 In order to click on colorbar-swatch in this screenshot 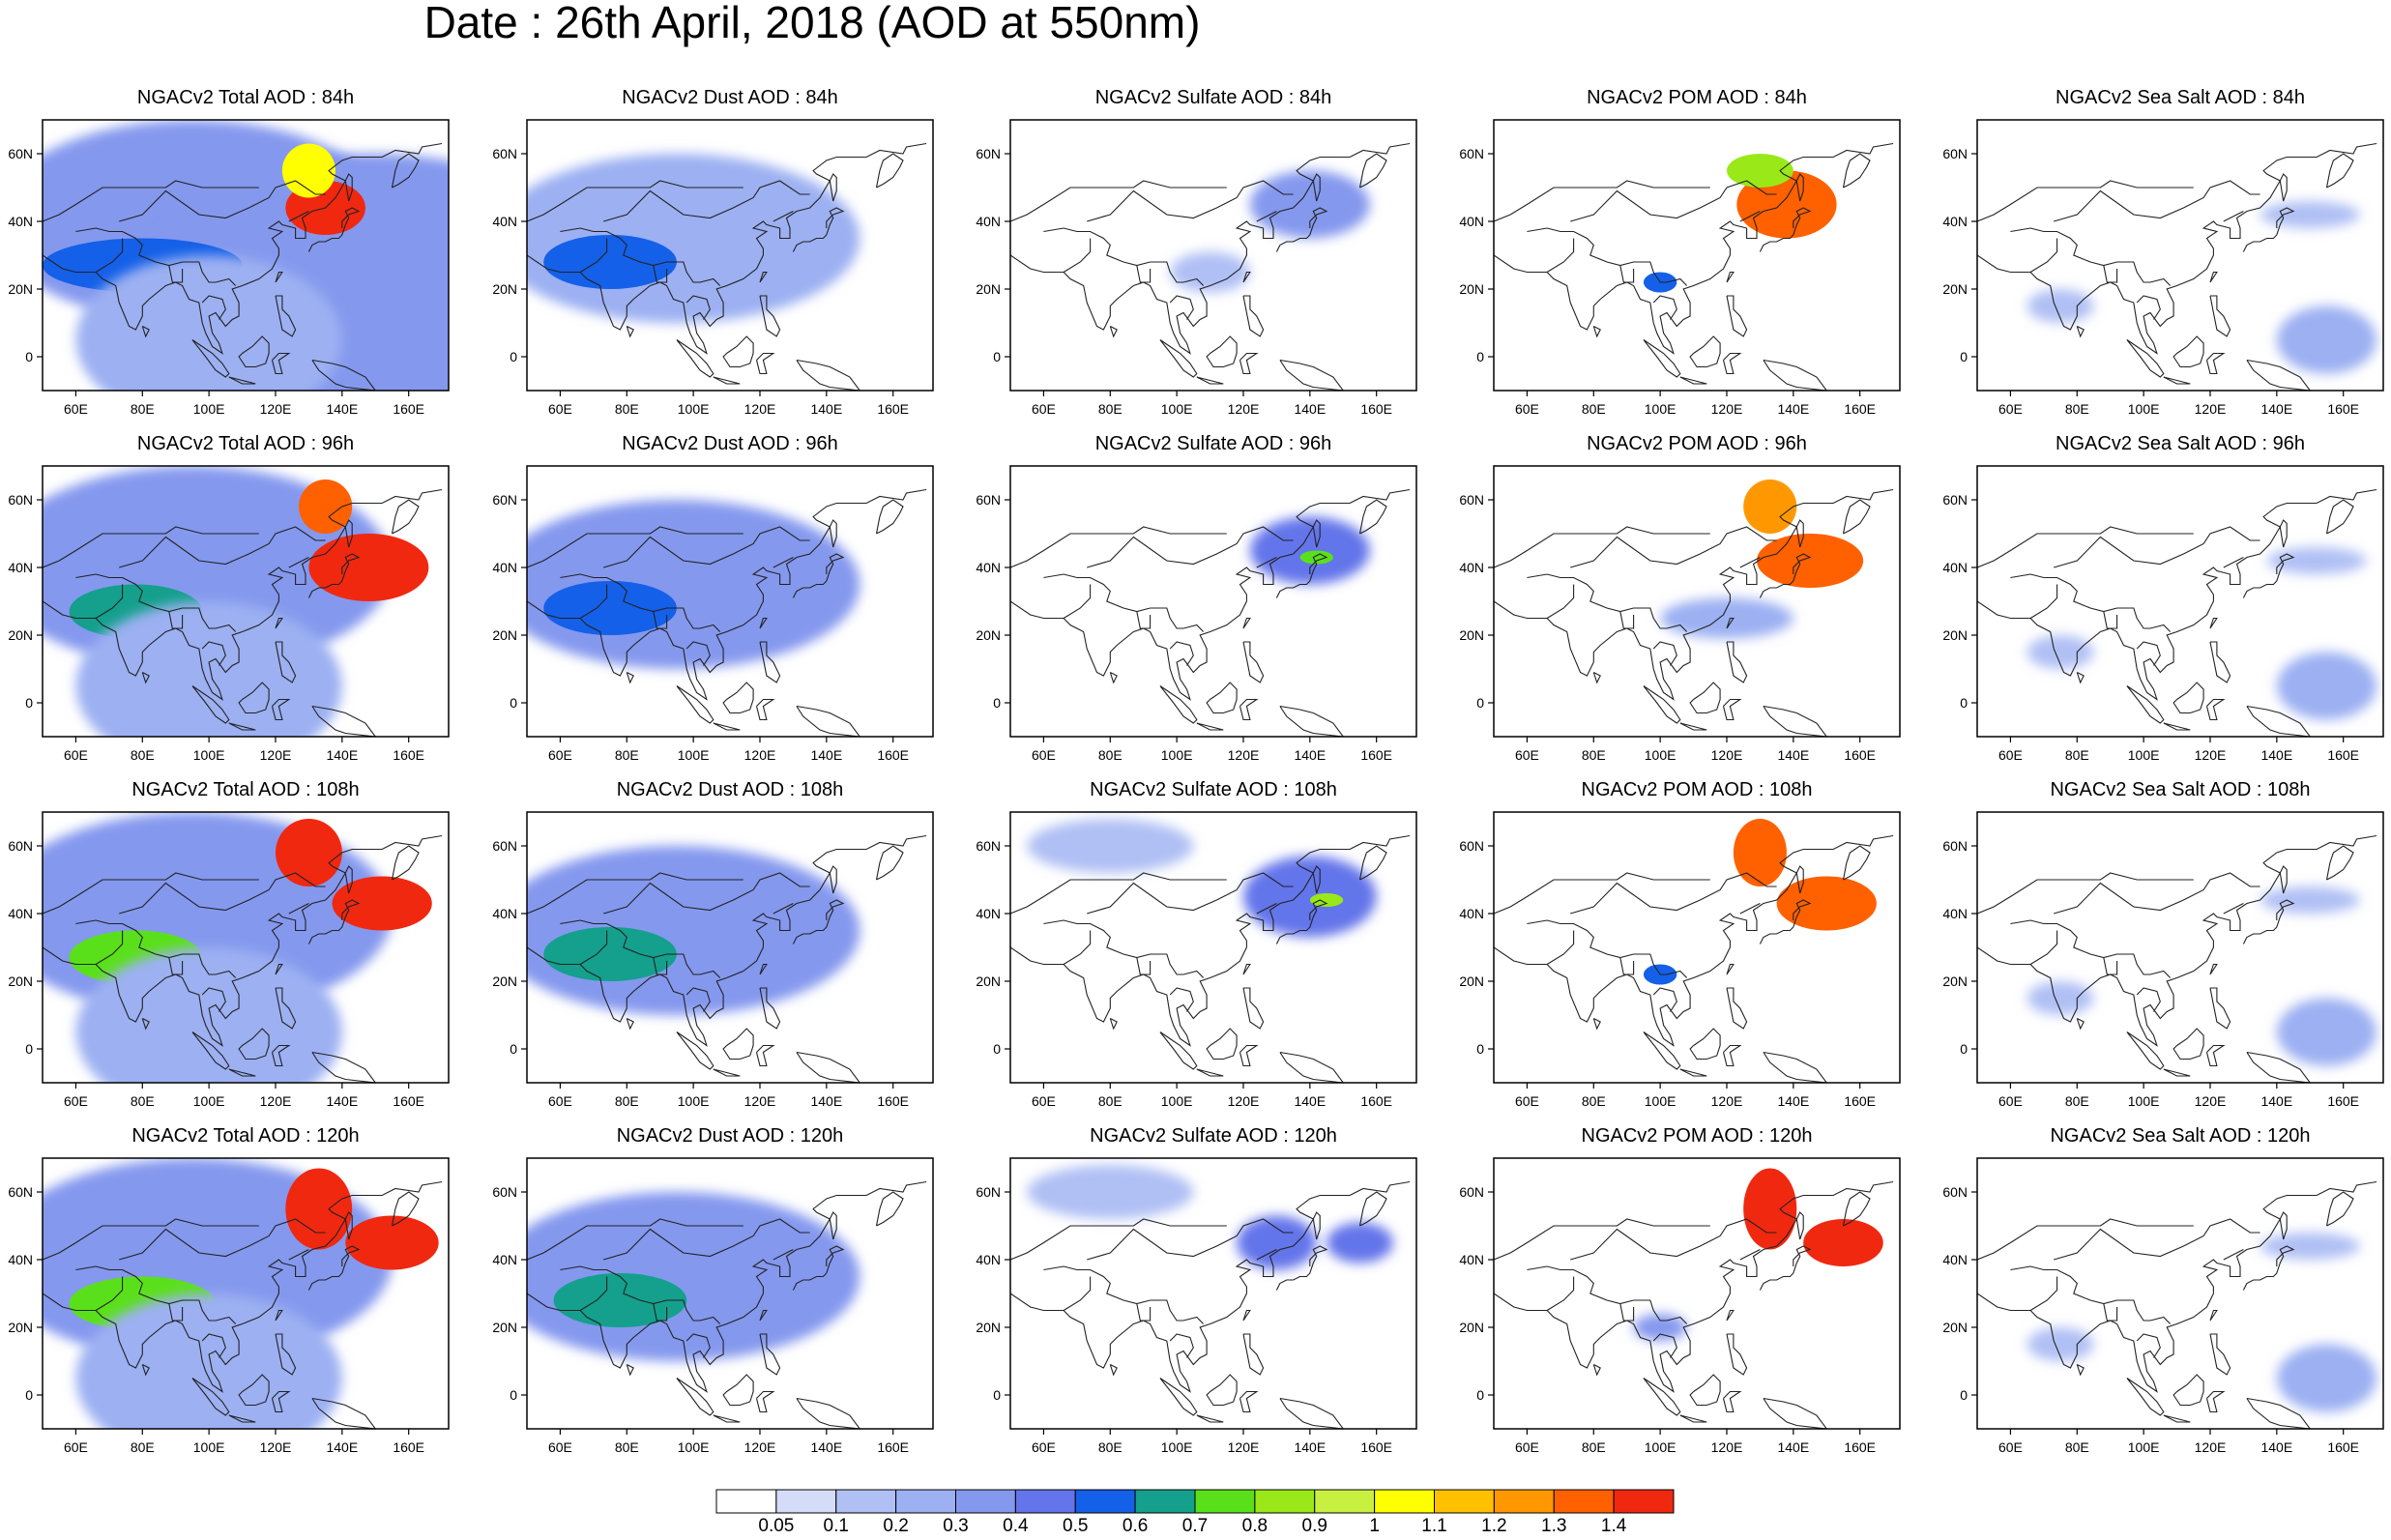, I will do `click(986, 1501)`.